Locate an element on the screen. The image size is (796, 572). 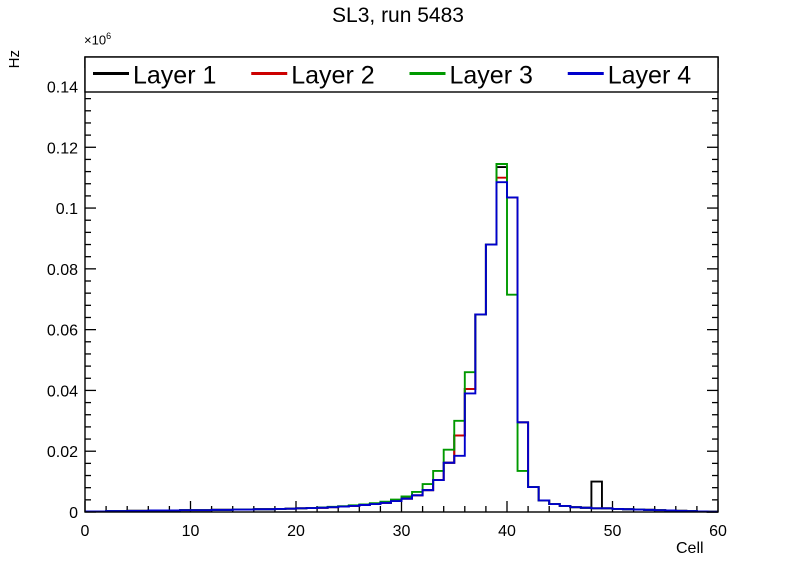
y-axis-tick-label: 0.14 is located at coordinates (62, 87).